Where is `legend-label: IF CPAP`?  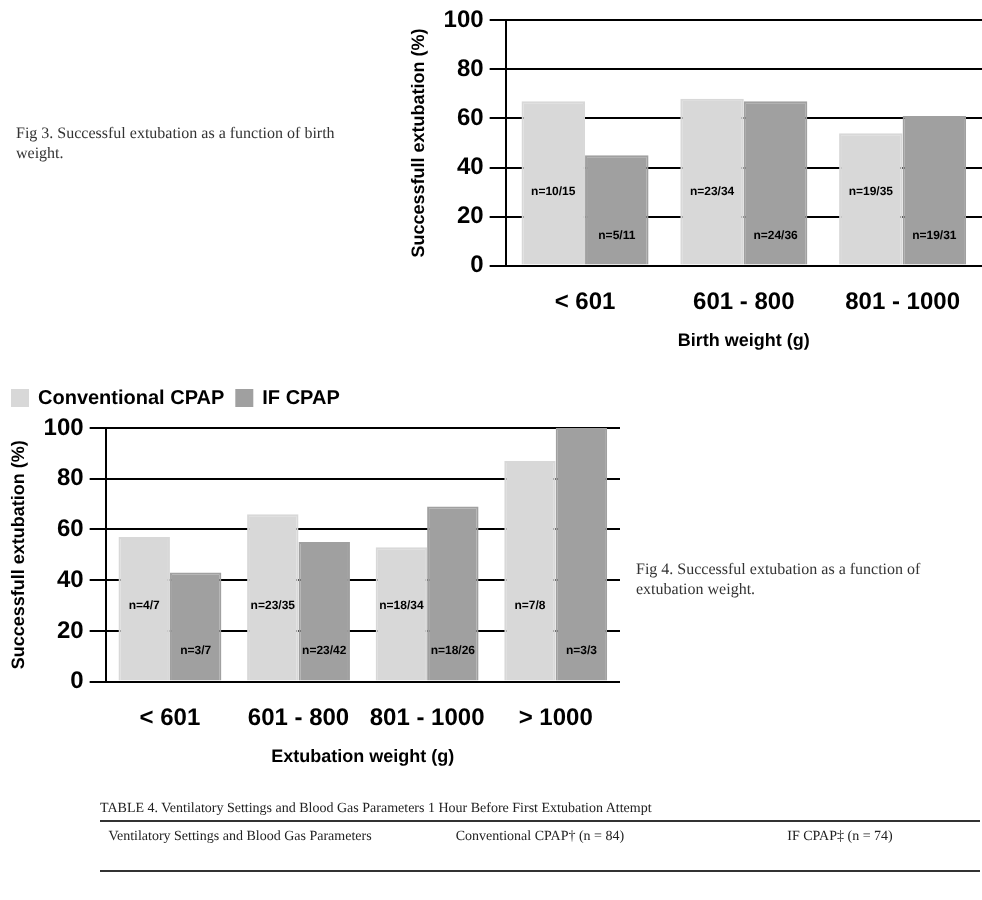 legend-label: IF CPAP is located at coordinates (301, 398).